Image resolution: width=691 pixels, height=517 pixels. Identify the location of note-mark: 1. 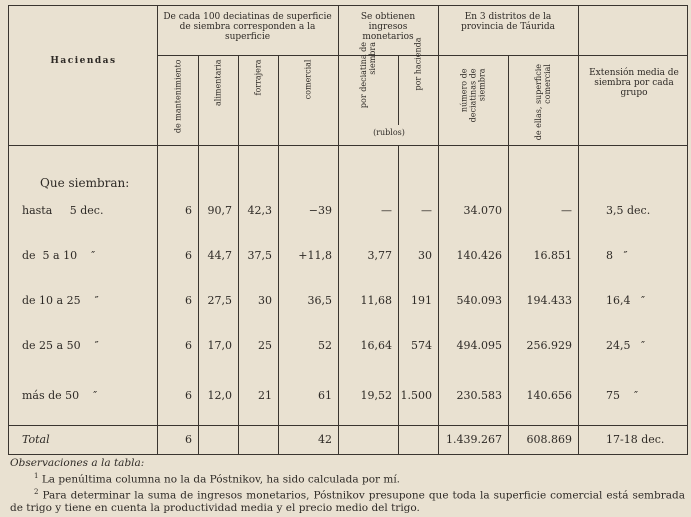
(36, 475).